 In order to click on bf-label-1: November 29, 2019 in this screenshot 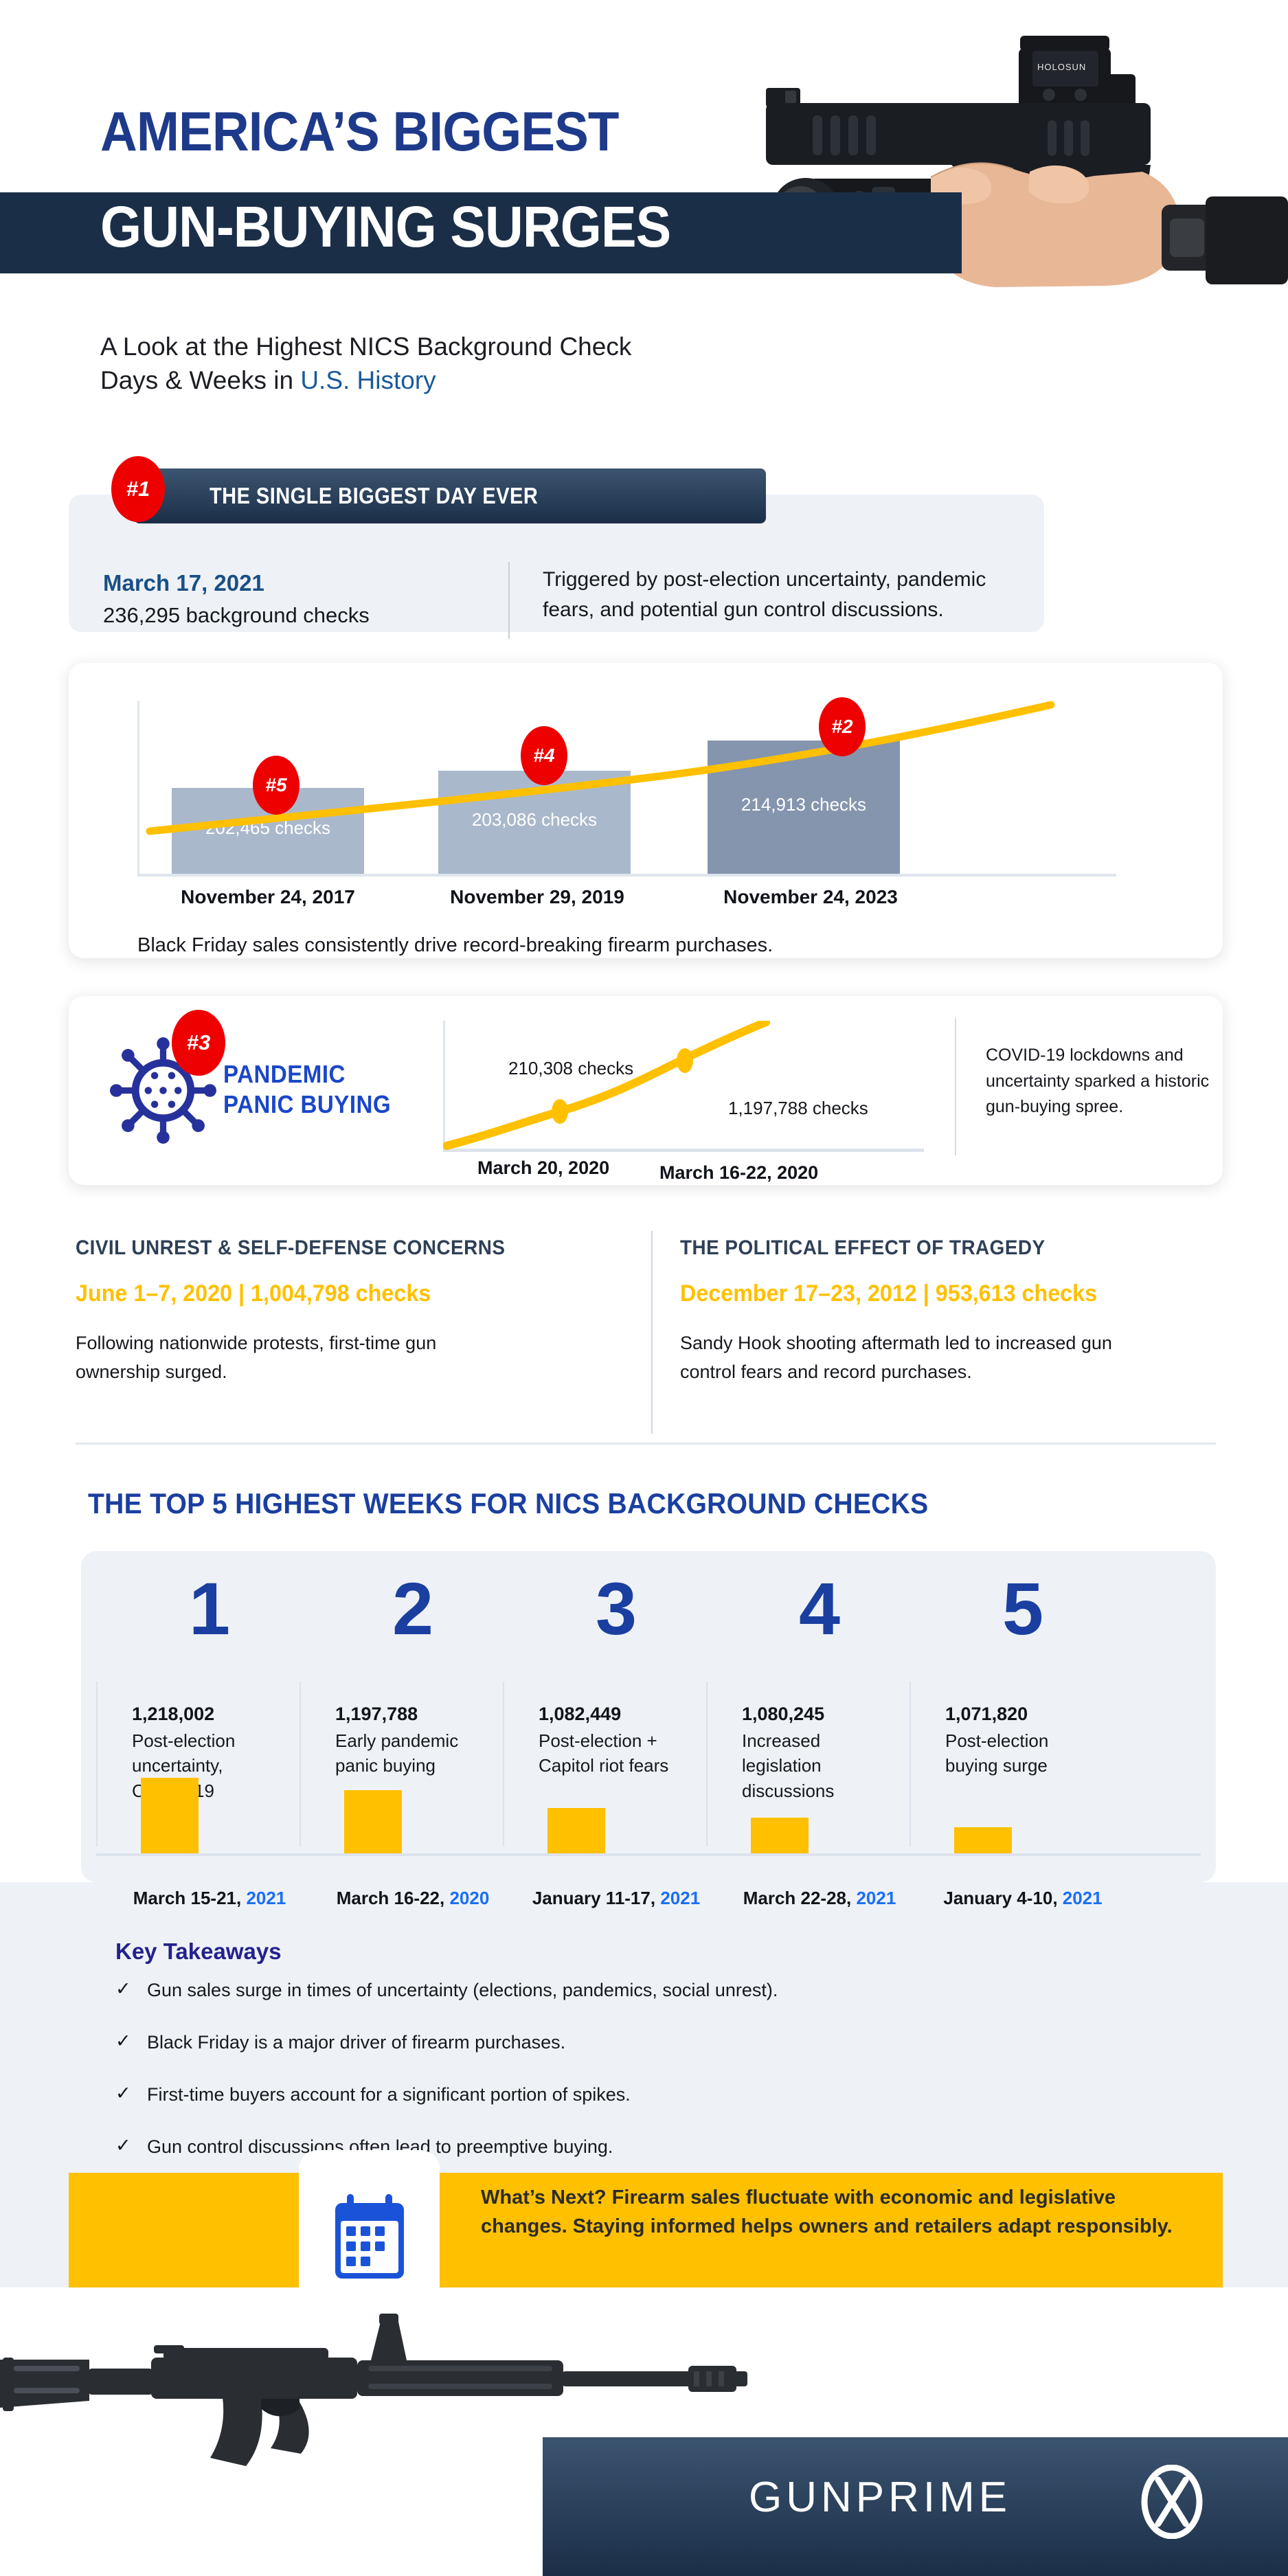, I will do `click(537, 896)`.